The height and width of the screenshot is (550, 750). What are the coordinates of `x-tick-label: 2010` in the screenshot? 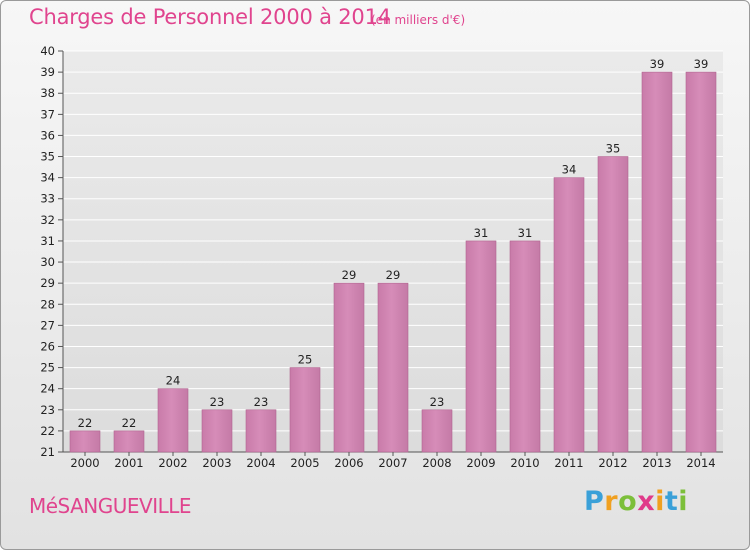 It's located at (524, 463).